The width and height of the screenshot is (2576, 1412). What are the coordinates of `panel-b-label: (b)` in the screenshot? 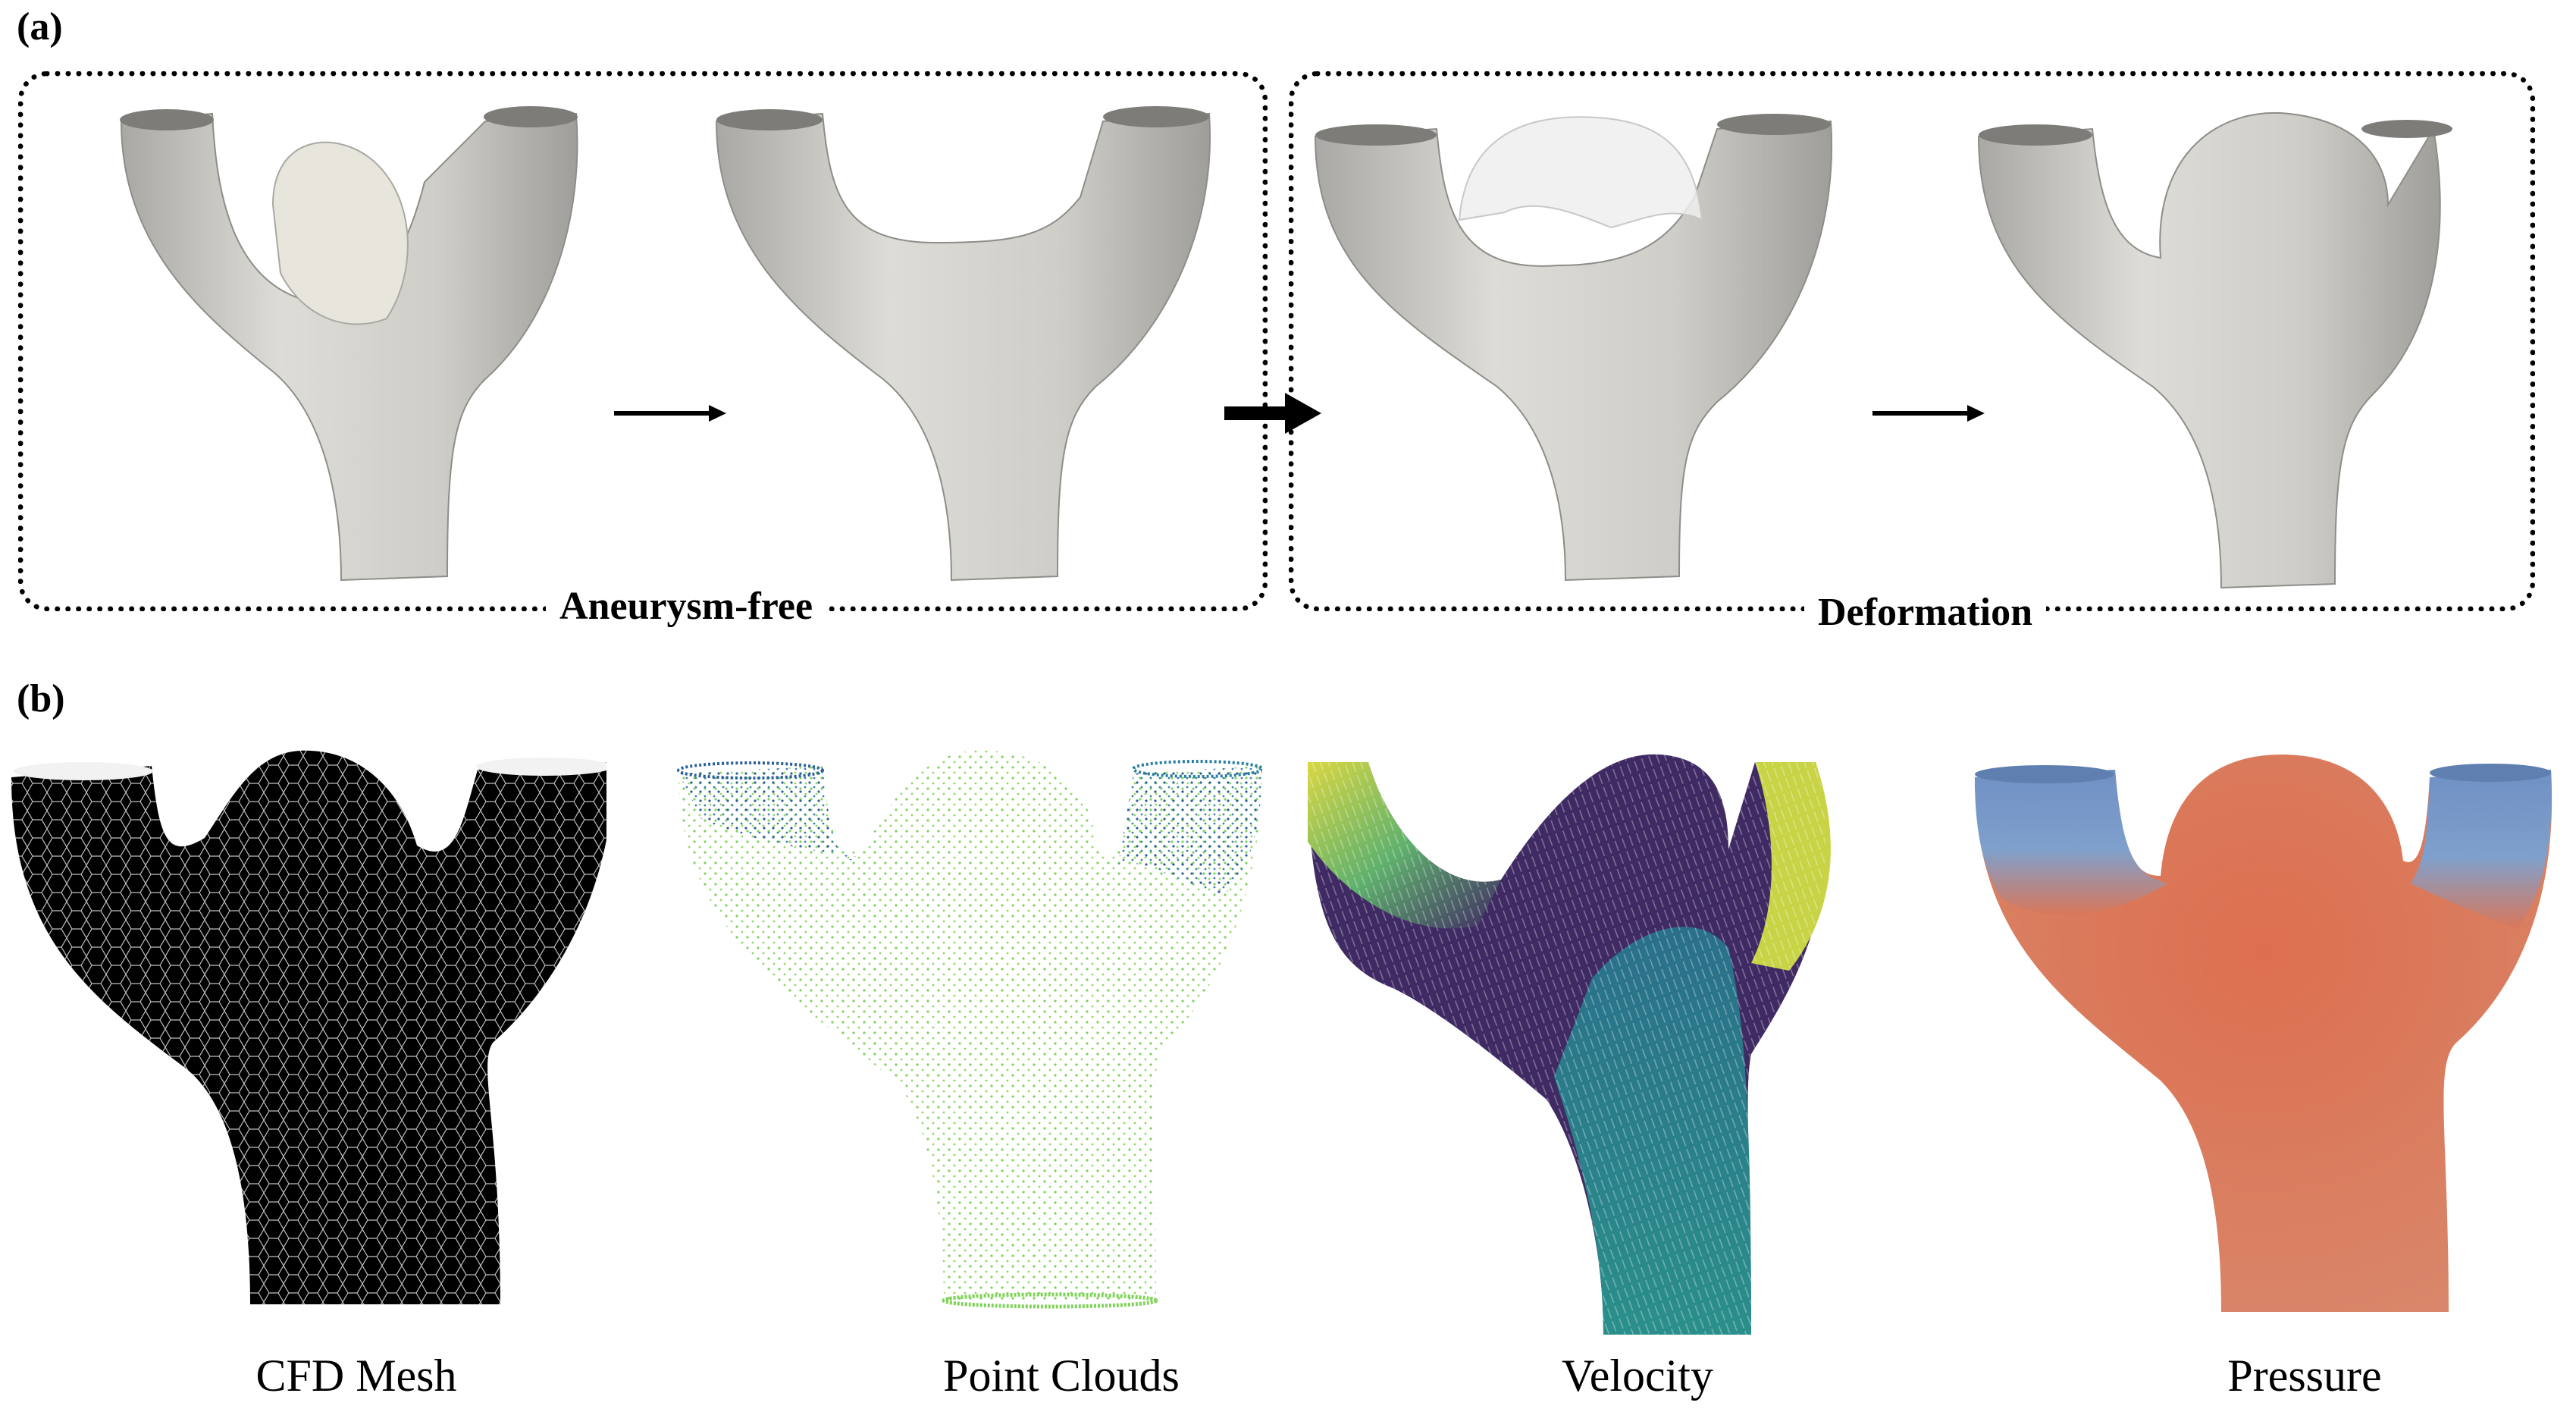 It's located at (41, 698).